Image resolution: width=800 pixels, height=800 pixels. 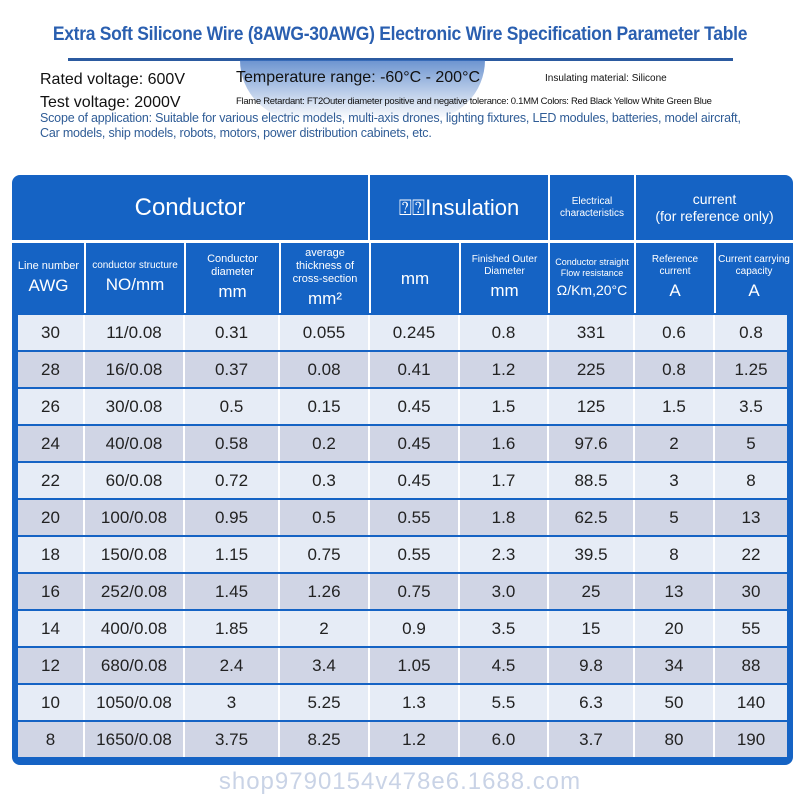 I want to click on column-header: average thickness of cross-section mm², so click(x=325, y=278).